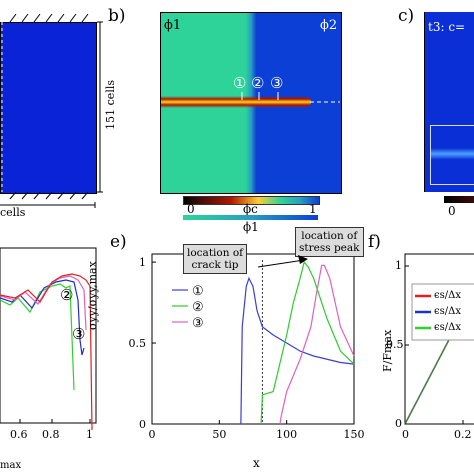 The height and width of the screenshot is (474, 474). What do you see at coordinates (215, 259) in the screenshot?
I see `crack-tip-annotation: location of crack tip` at bounding box center [215, 259].